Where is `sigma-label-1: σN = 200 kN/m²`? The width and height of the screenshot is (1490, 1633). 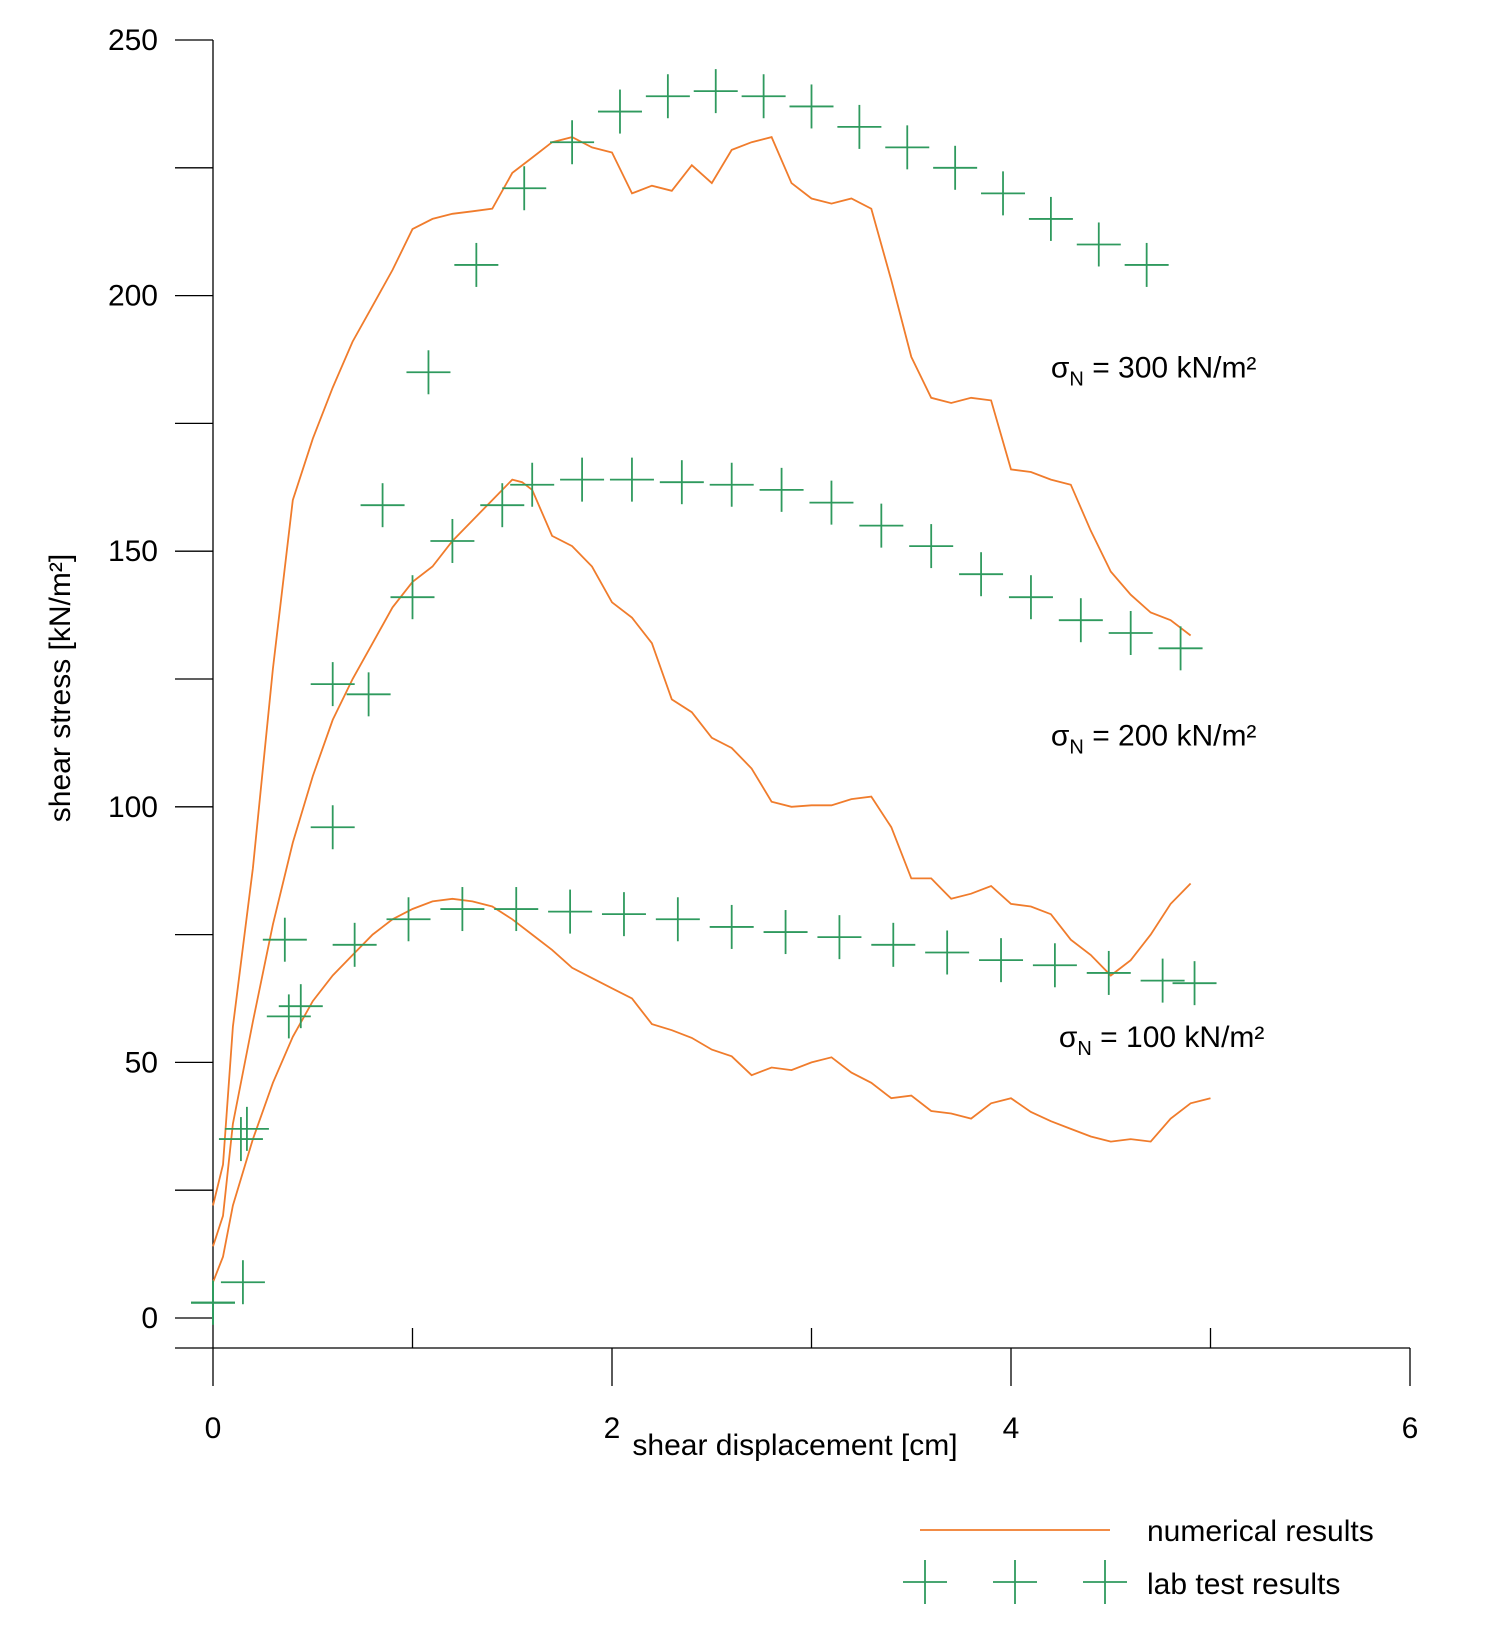 sigma-label-1: σN = 200 kN/m² is located at coordinates (1154, 738).